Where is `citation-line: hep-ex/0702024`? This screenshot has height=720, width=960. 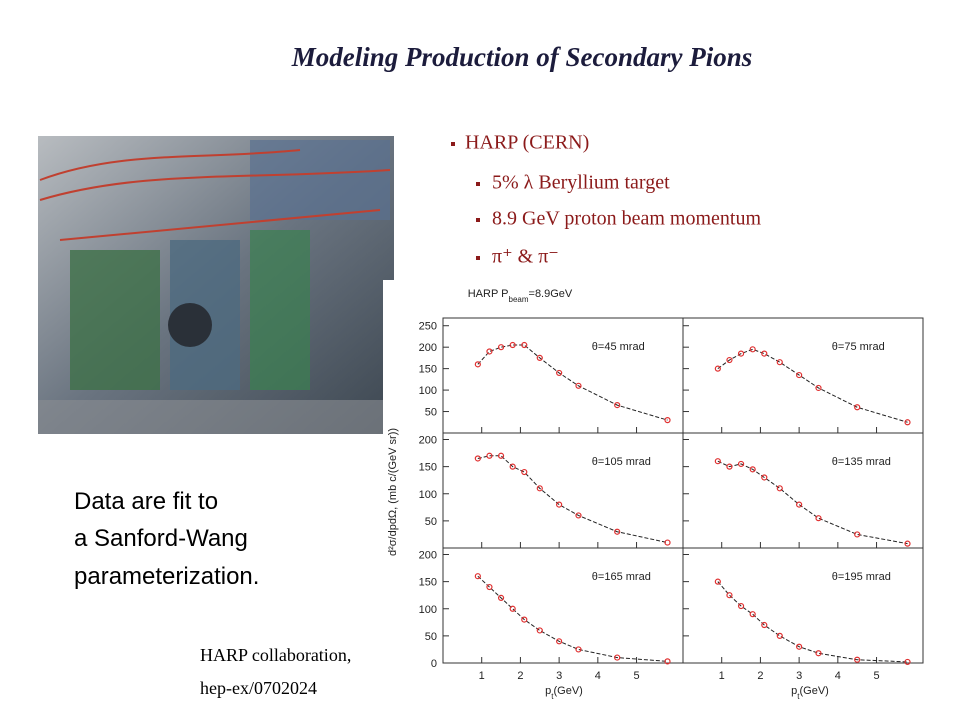 citation-line: hep-ex/0702024 is located at coordinates (258, 688).